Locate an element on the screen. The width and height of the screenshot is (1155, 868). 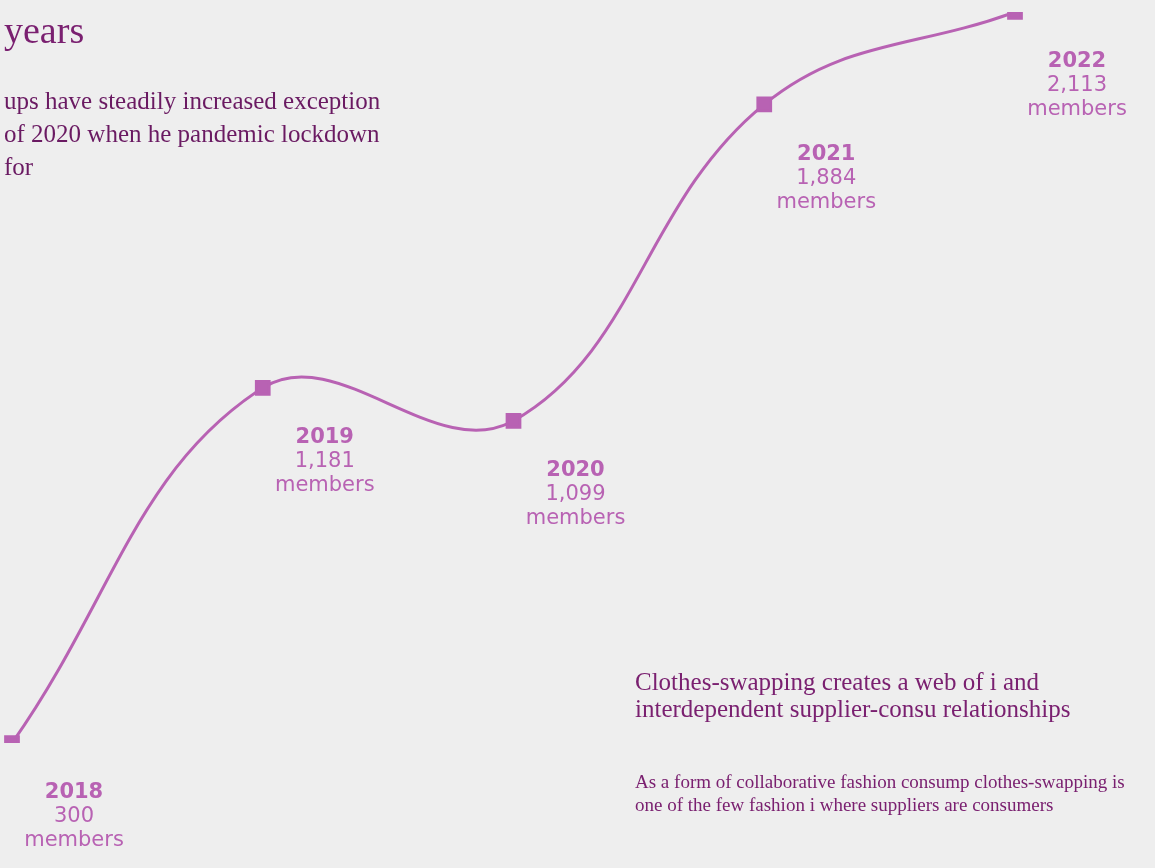
data-label: 1,099 members is located at coordinates (575, 505).